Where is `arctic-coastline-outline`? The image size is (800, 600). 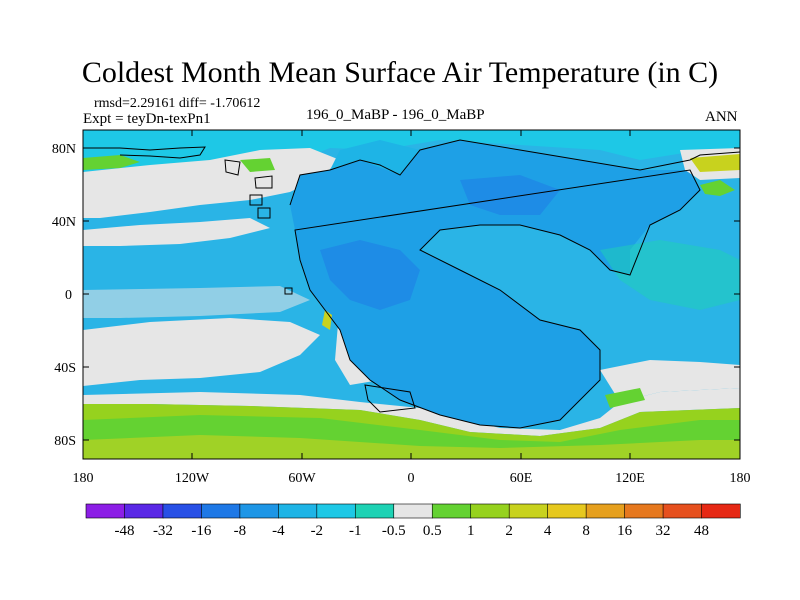
arctic-coastline-outline is located at coordinates (144, 152).